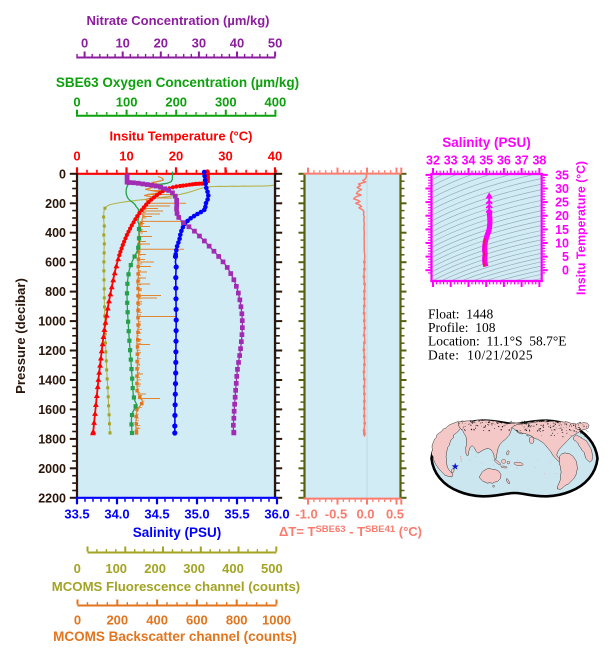 This screenshot has width=610, height=669. What do you see at coordinates (522, 161) in the screenshot?
I see `svg-text: 37` at bounding box center [522, 161].